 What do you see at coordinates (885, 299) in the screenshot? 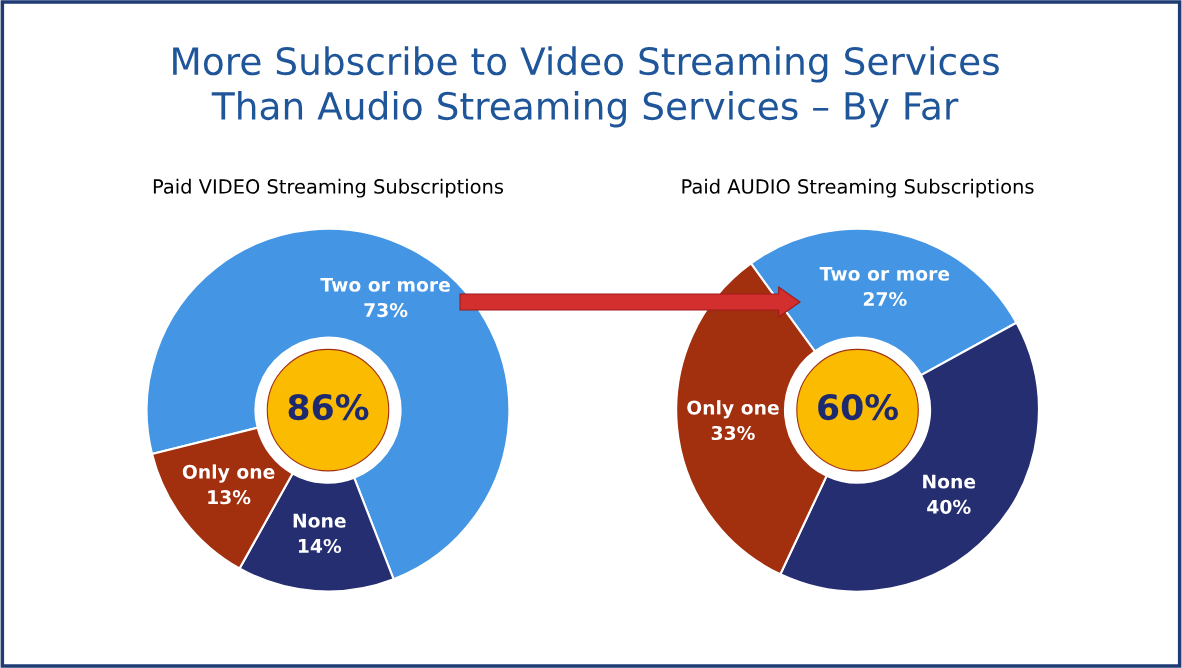
I see `data-label: 27%` at bounding box center [885, 299].